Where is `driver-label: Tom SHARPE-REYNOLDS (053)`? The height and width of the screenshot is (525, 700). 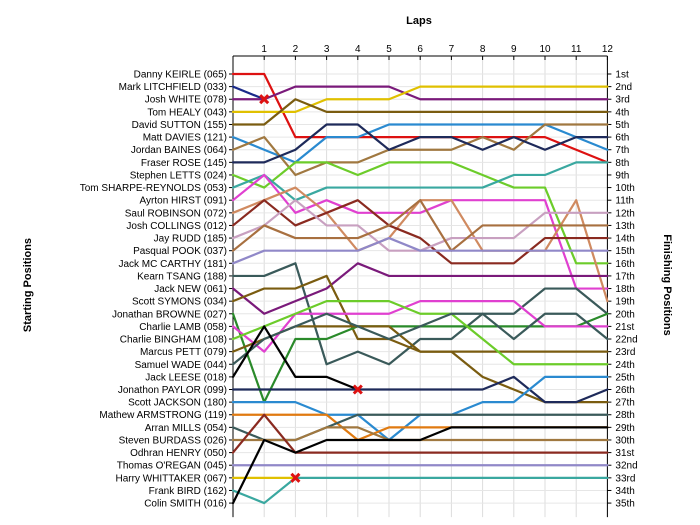 driver-label: Tom SHARPE-REYNOLDS (053) is located at coordinates (153, 188).